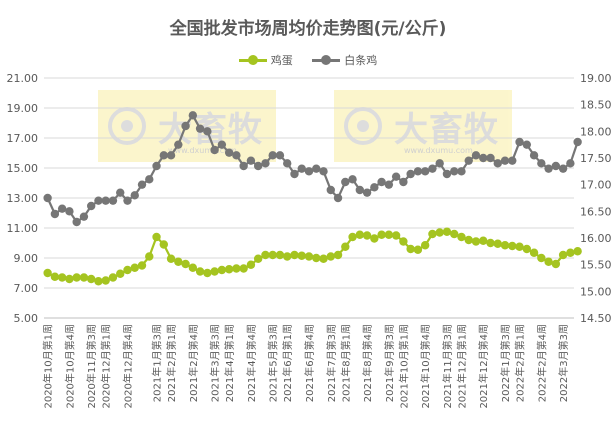 The image size is (616, 425). Describe the element at coordinates (367, 363) in the screenshot. I see `x-tick-label: 2021年8月第4周` at that location.